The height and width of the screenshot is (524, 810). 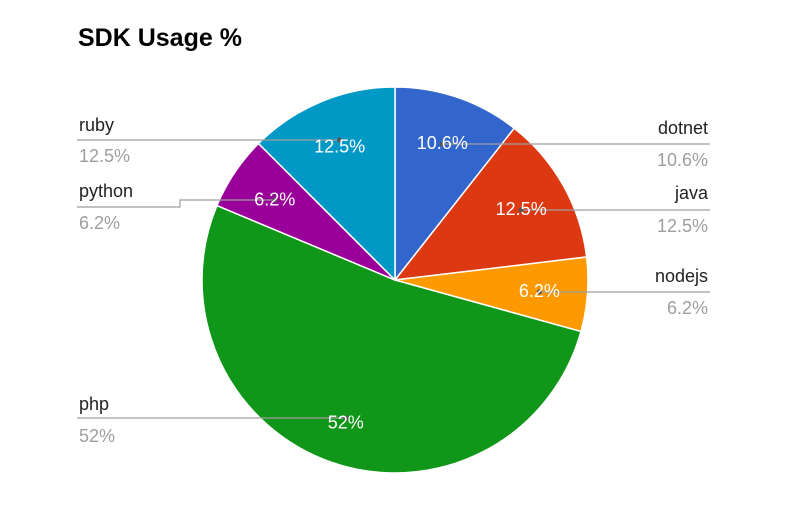 What do you see at coordinates (176, 203) in the screenshot?
I see `leader-line-python` at bounding box center [176, 203].